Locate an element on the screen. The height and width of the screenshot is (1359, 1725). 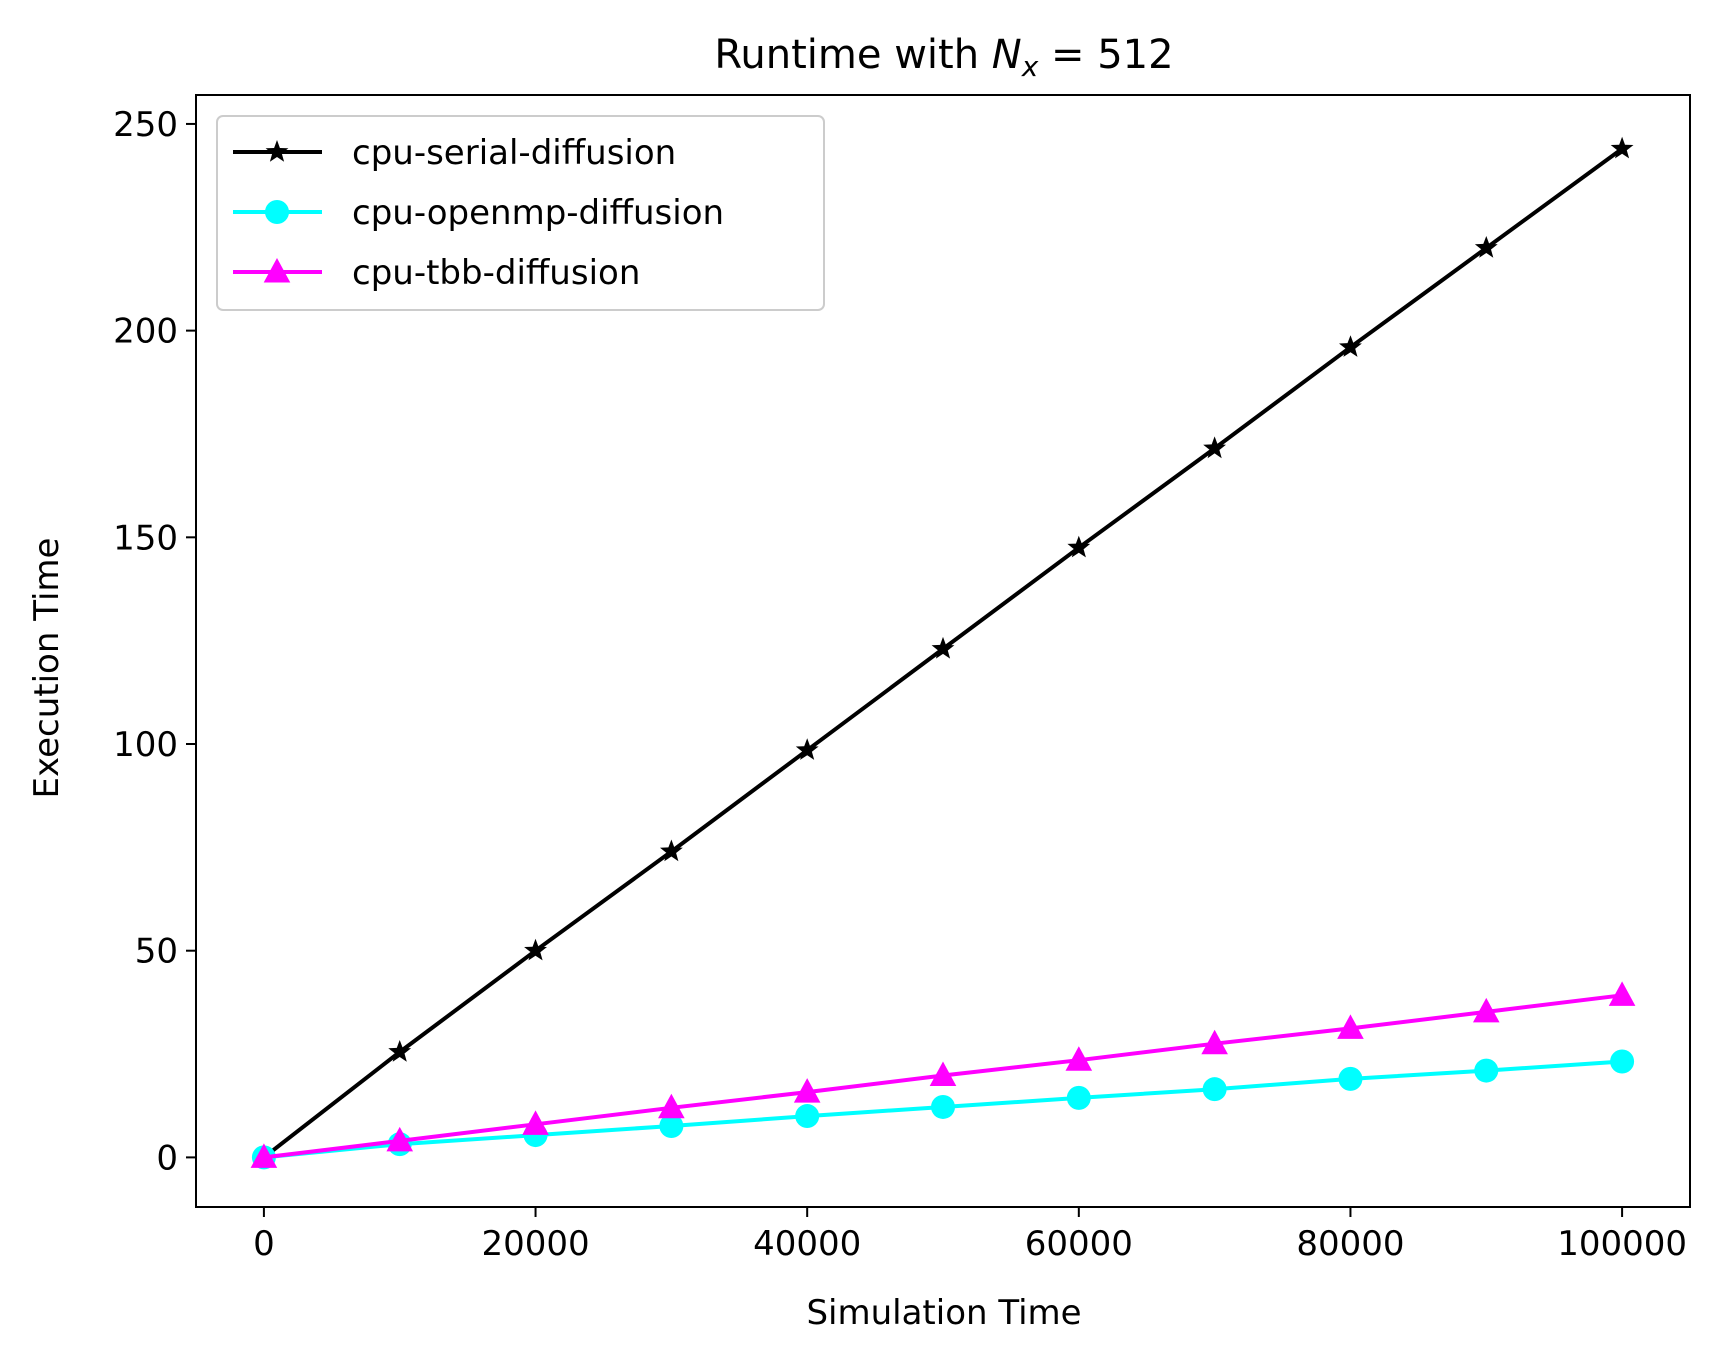
x-tick-label: 0 is located at coordinates (264, 1244).